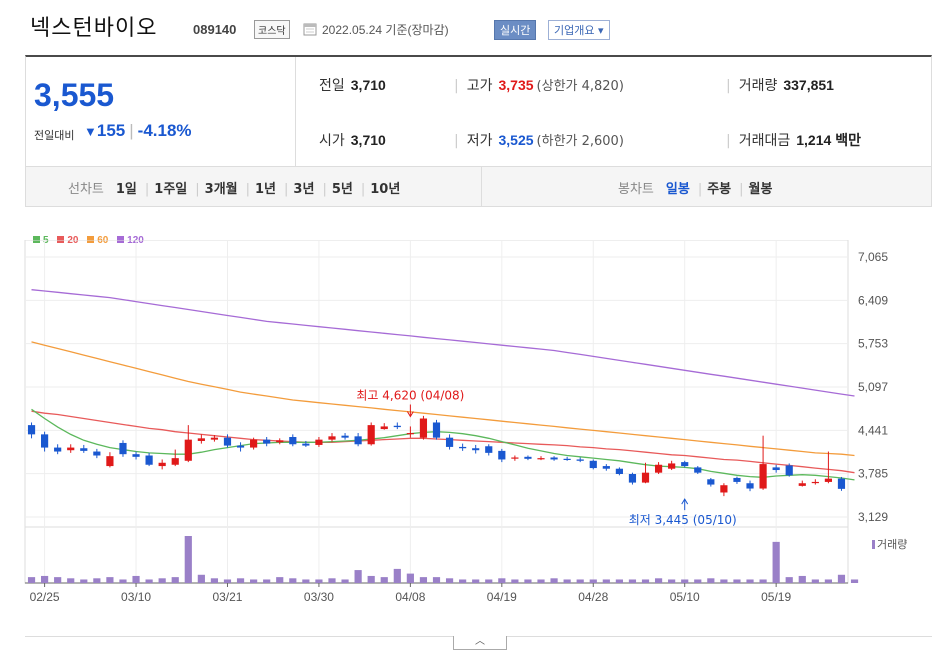  What do you see at coordinates (892, 544) in the screenshot?
I see `volume-legend: 거래량` at bounding box center [892, 544].